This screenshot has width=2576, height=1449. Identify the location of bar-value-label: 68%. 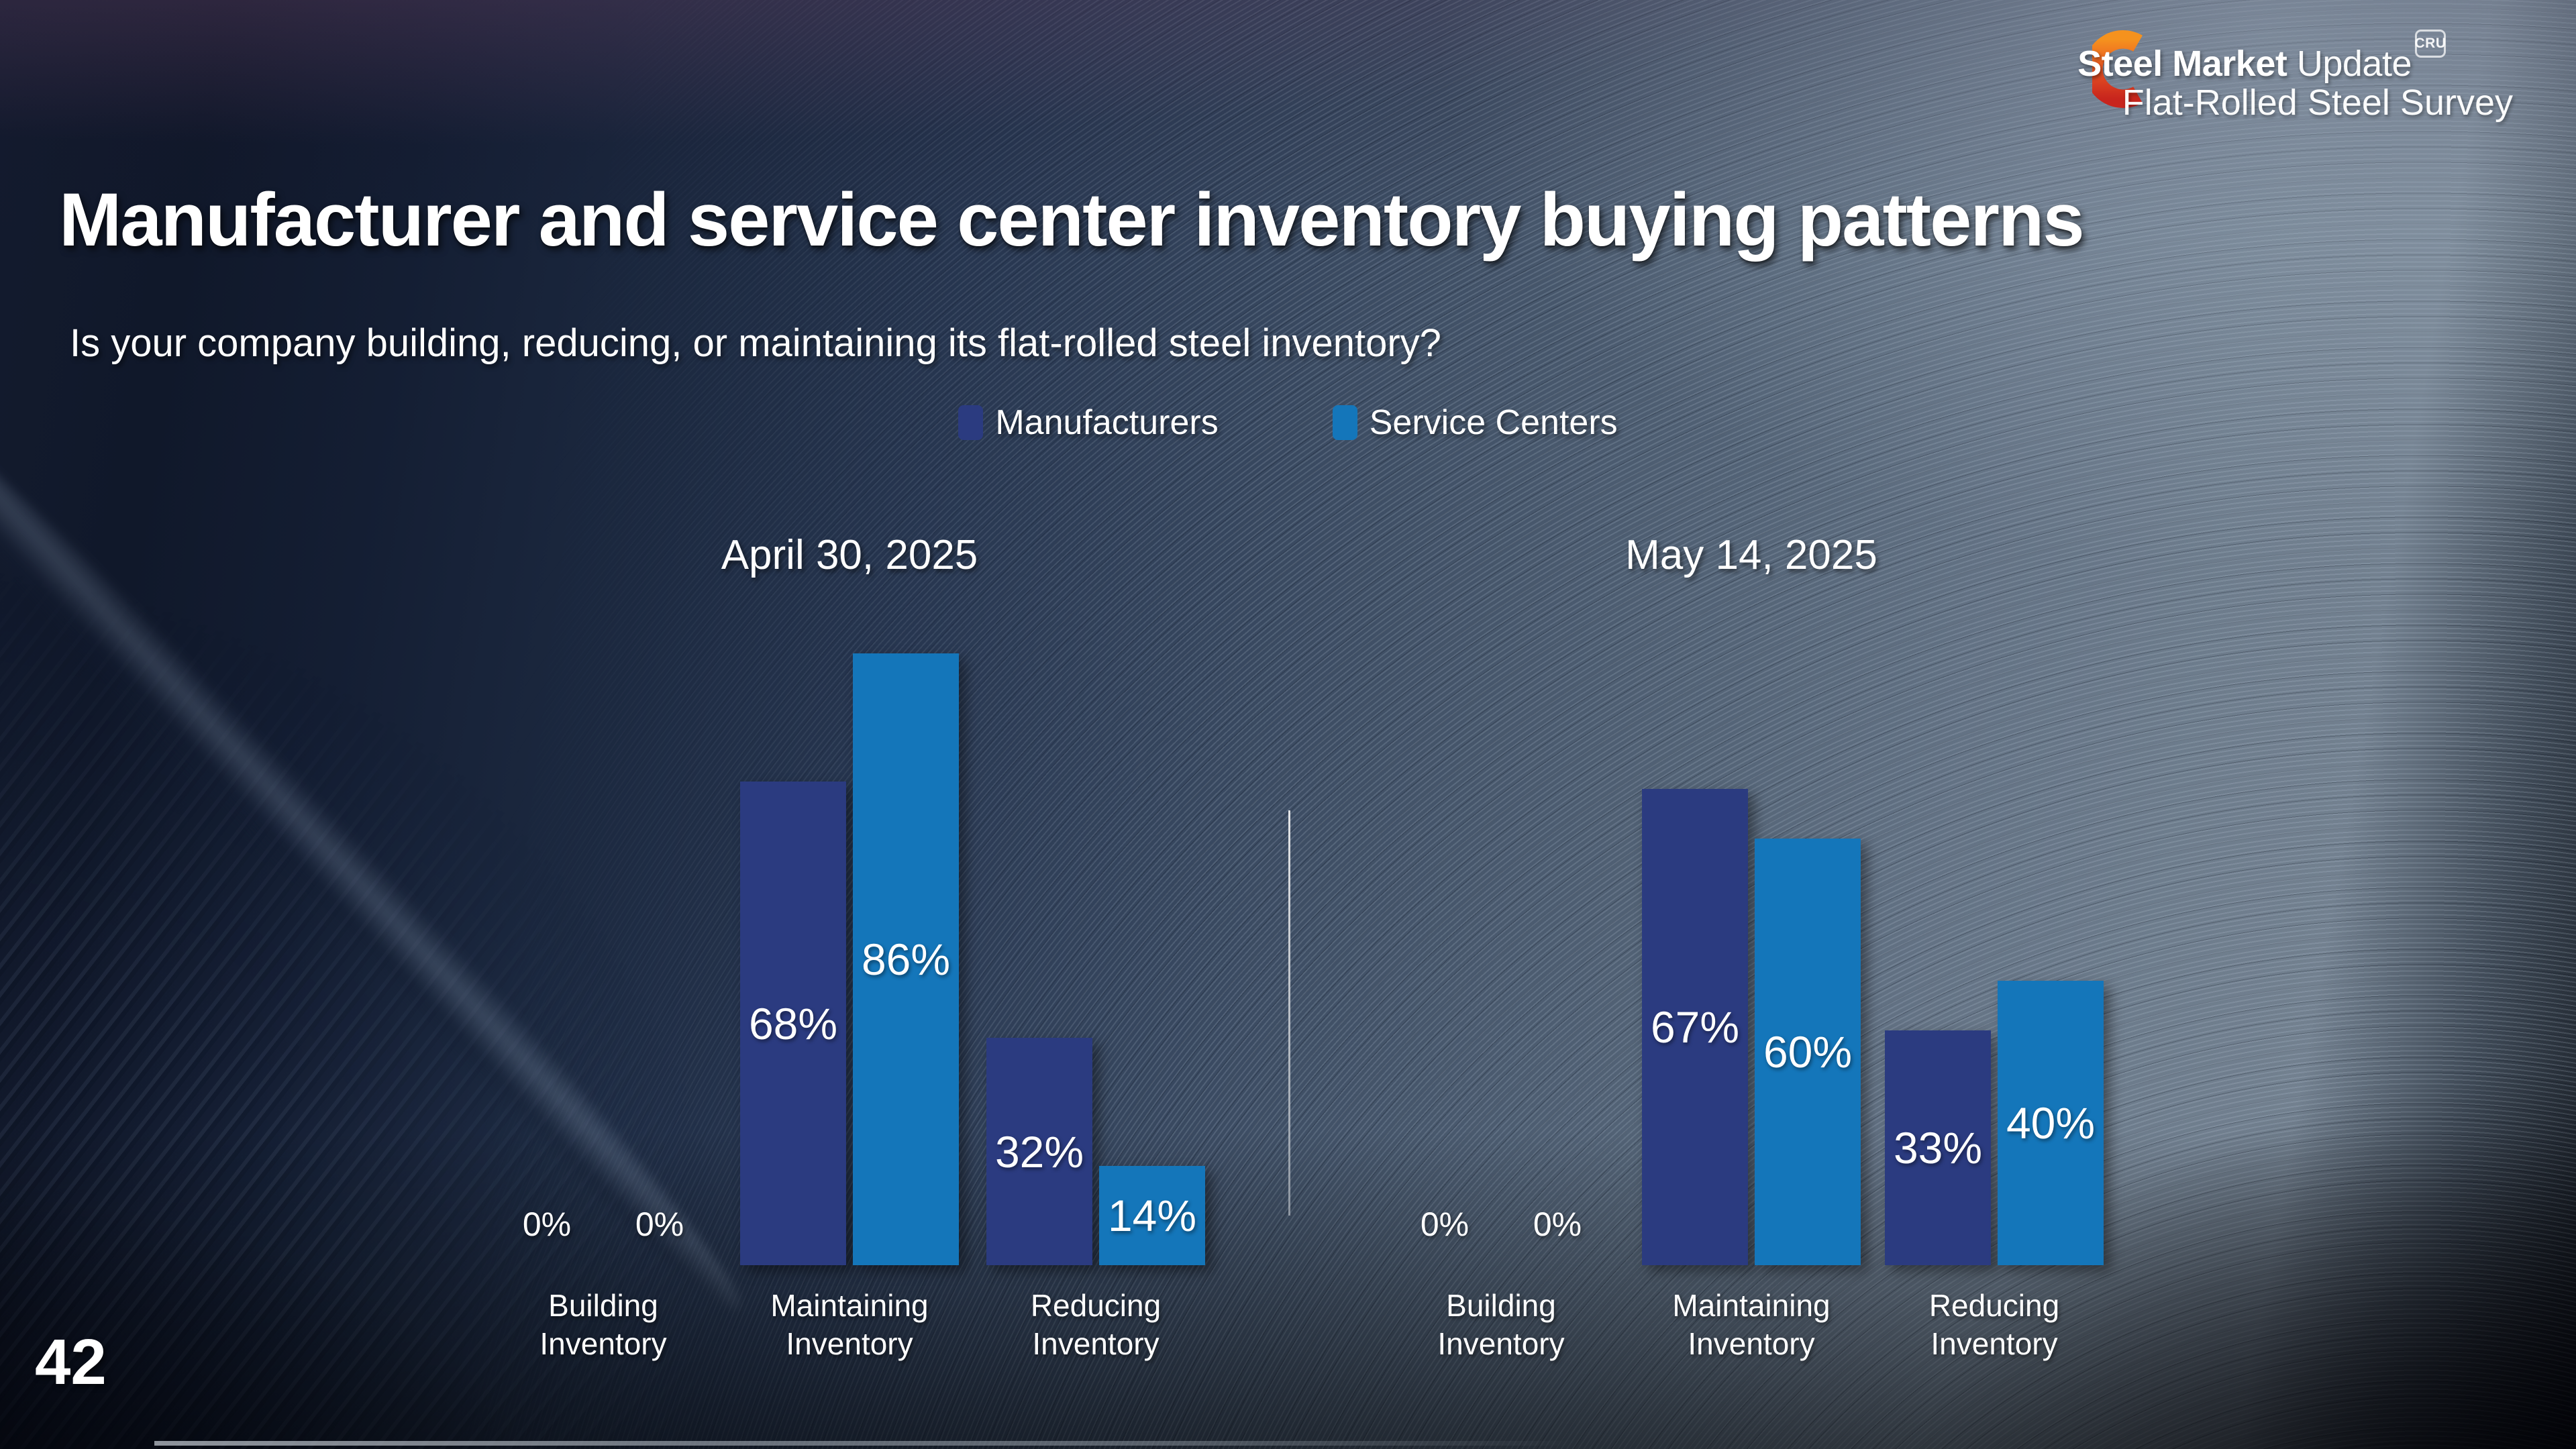
(793, 1023).